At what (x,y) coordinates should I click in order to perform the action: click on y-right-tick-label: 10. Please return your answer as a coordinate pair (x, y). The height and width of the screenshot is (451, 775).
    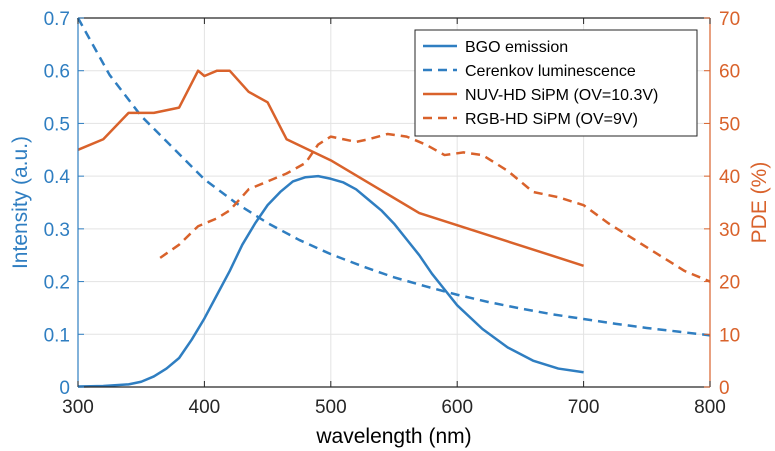
    Looking at the image, I should click on (729, 335).